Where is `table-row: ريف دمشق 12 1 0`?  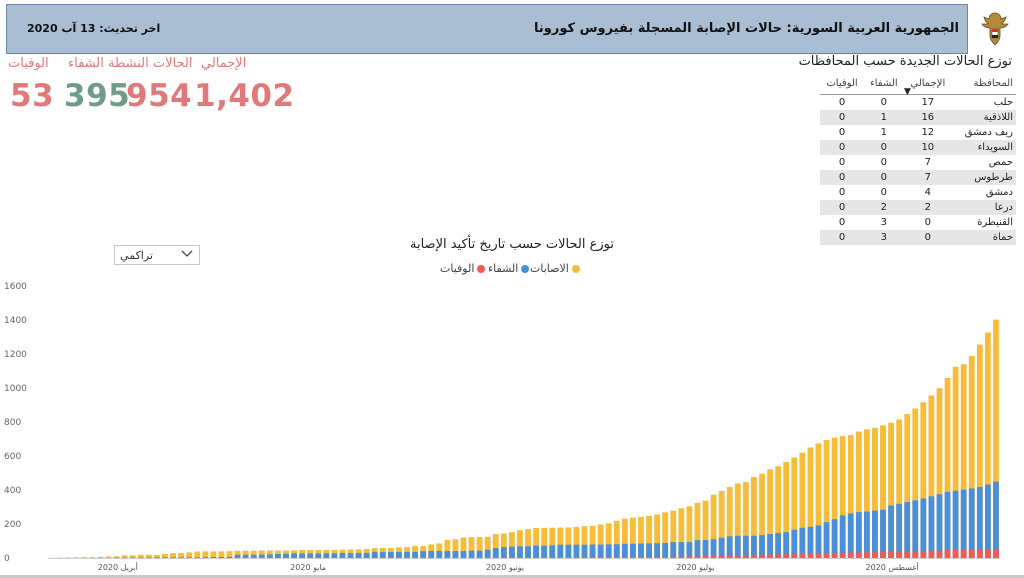 table-row: ريف دمشق 12 1 0 is located at coordinates (918, 132).